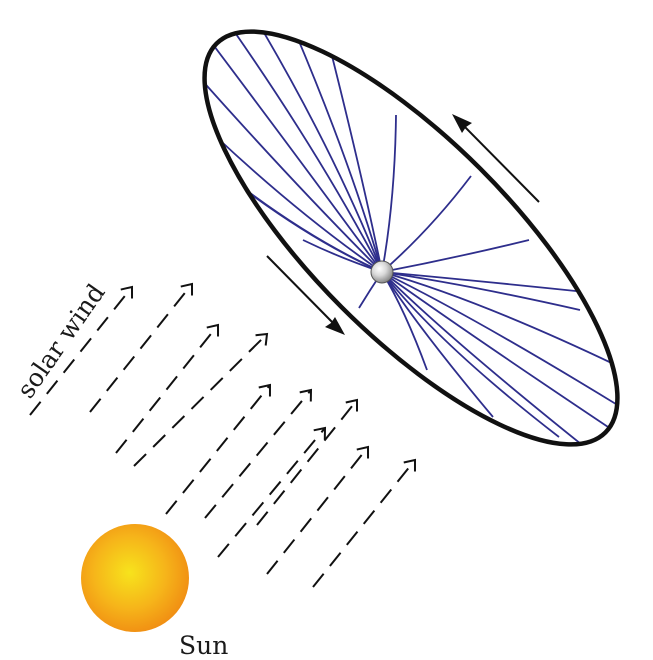 Image resolution: width=653 pixels, height=660 pixels. What do you see at coordinates (496, 158) in the screenshot?
I see `rotation-arrow-upper` at bounding box center [496, 158].